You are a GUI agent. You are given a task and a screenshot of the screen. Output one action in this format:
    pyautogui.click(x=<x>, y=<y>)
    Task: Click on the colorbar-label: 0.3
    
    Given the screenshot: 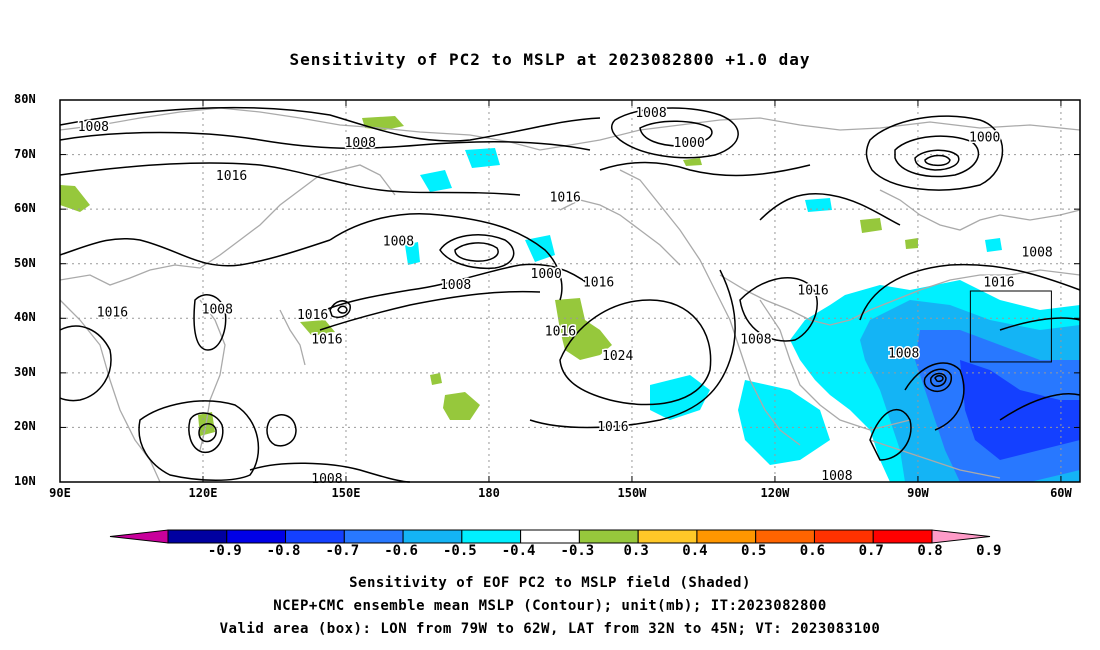 What is the action you would take?
    pyautogui.click(x=636, y=551)
    